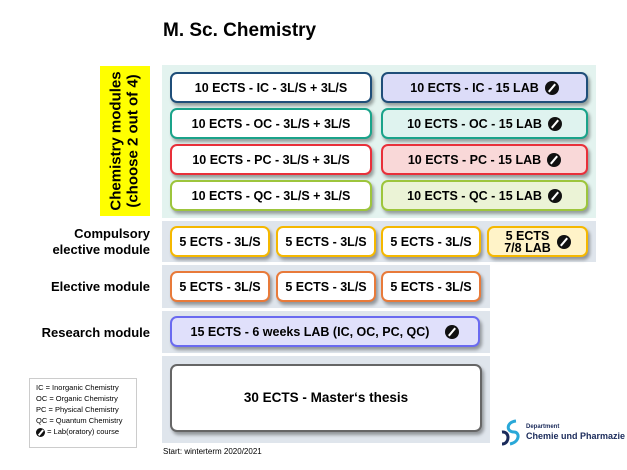 The width and height of the screenshot is (627, 470). I want to click on start-note: Start: winterterm 2020/2021, so click(212, 451).